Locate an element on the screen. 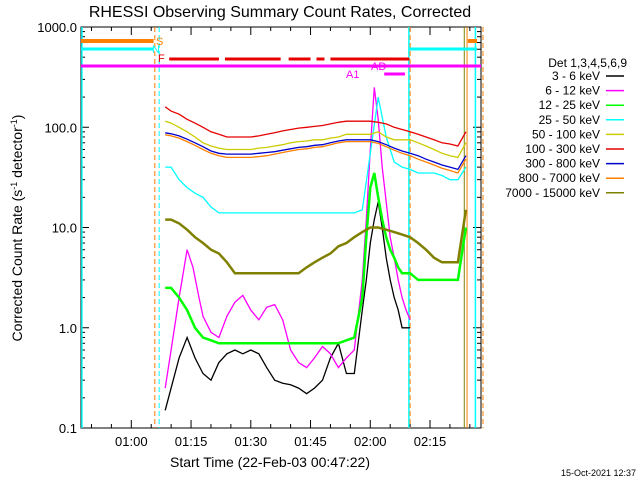 This screenshot has height=480, width=640. legend-label: 3 - 6 keV is located at coordinates (576, 76).